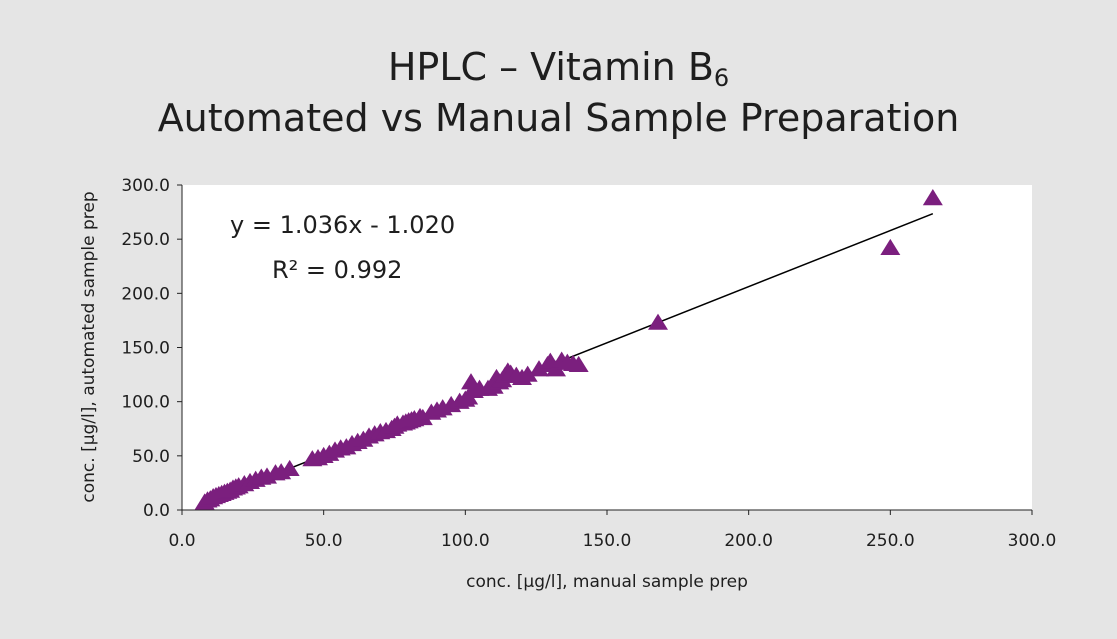 The image size is (1117, 639). What do you see at coordinates (550, 67) in the screenshot?
I see `chart-title-text: HPLC – Vitamin B` at bounding box center [550, 67].